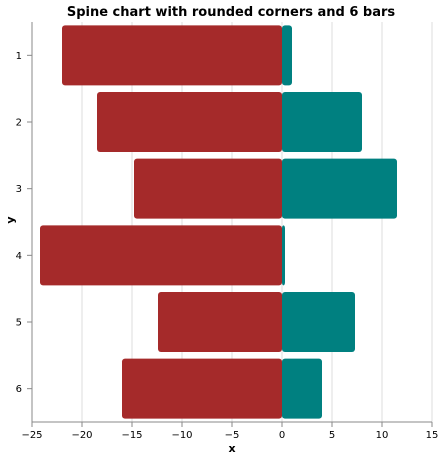 This screenshot has width=438, height=459. What do you see at coordinates (231, 448) in the screenshot?
I see `x-axis-label: x` at bounding box center [231, 448].